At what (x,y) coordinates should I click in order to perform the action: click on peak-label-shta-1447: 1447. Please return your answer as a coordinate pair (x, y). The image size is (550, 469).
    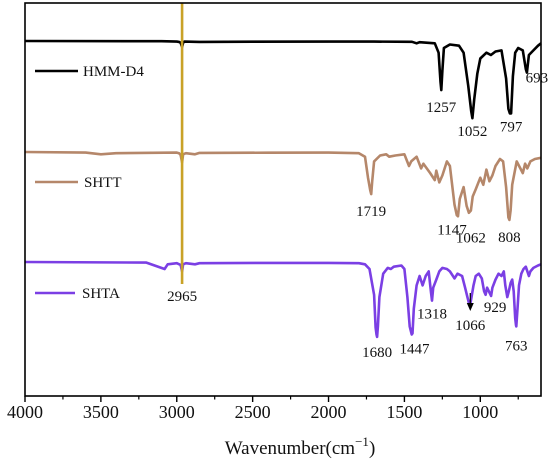
    Looking at the image, I should click on (414, 349).